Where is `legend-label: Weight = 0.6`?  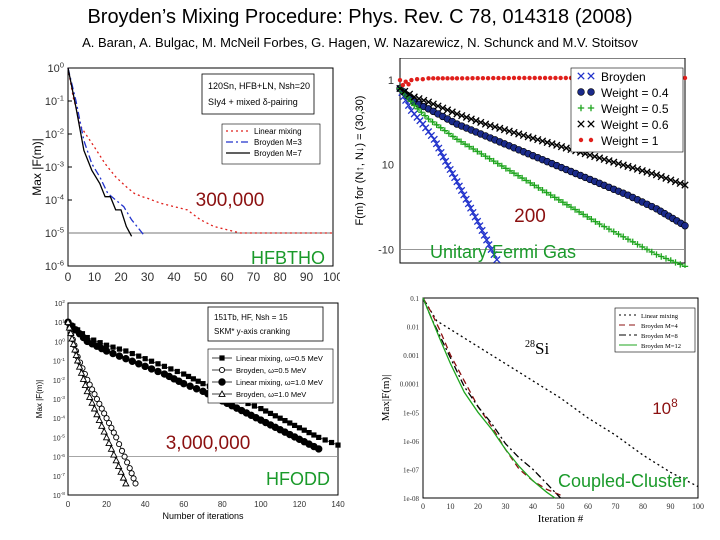 legend-label: Weight = 0.6 is located at coordinates (635, 125).